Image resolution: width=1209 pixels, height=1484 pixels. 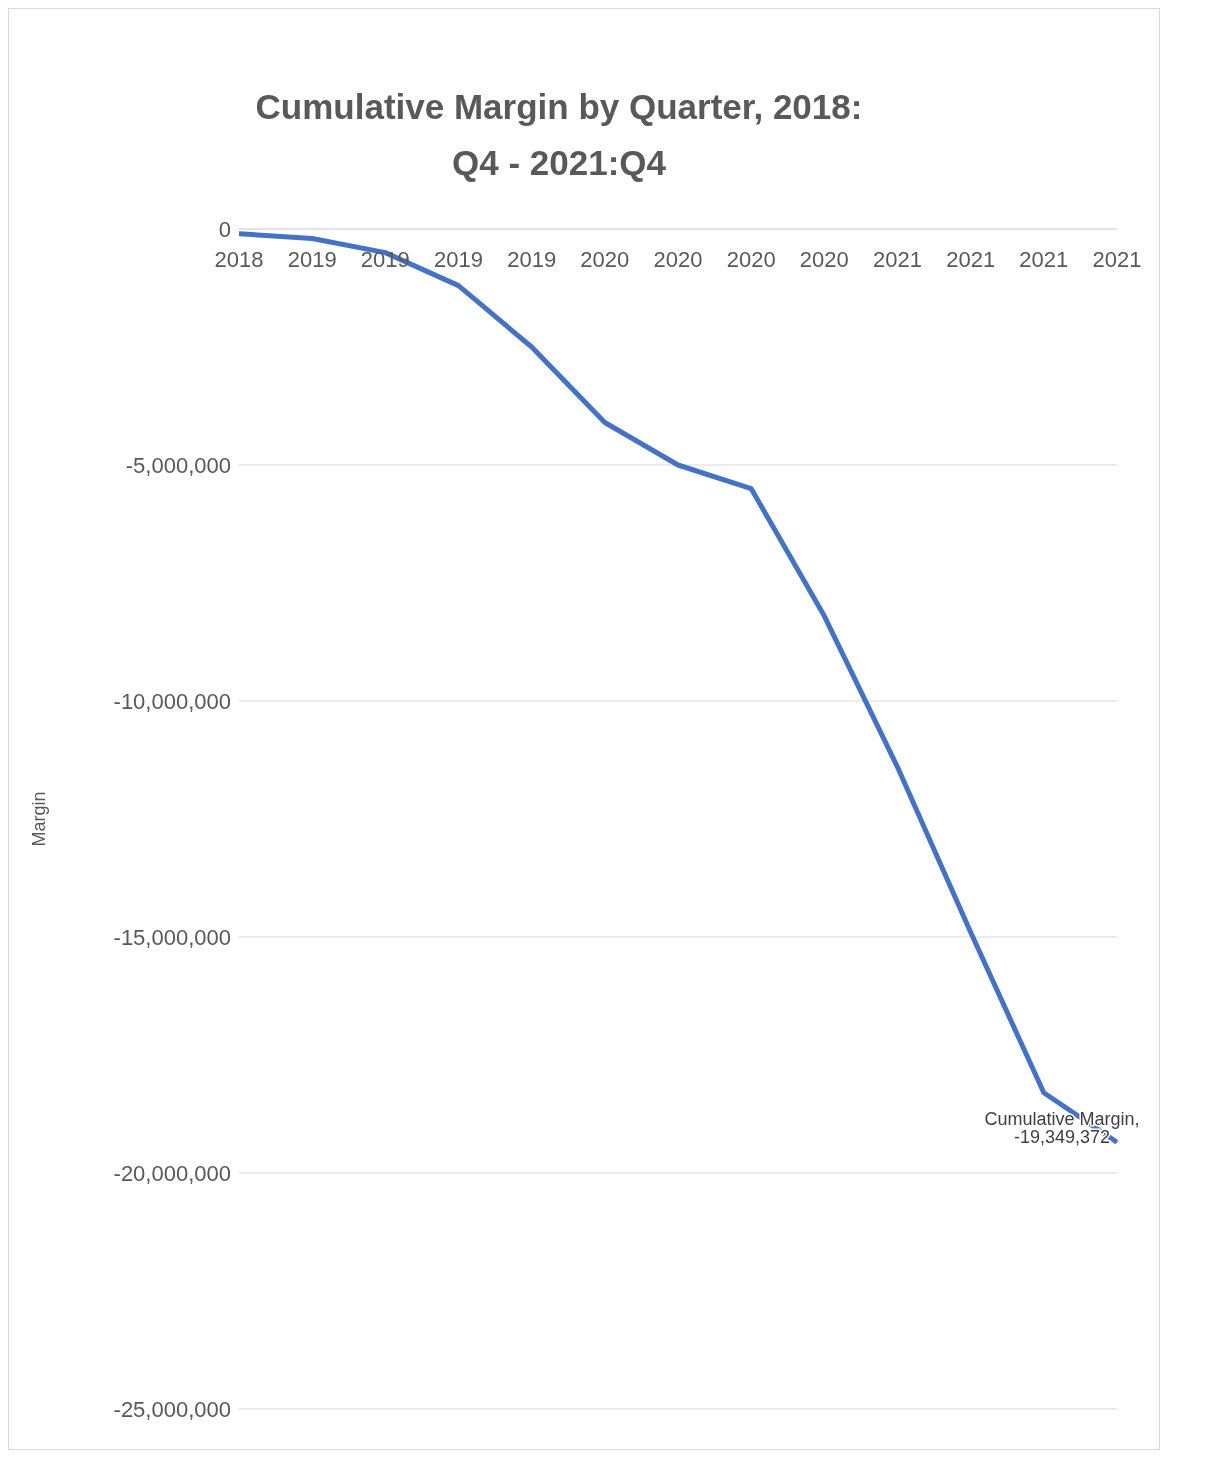 What do you see at coordinates (239, 259) in the screenshot?
I see `x-tick-label: 2018` at bounding box center [239, 259].